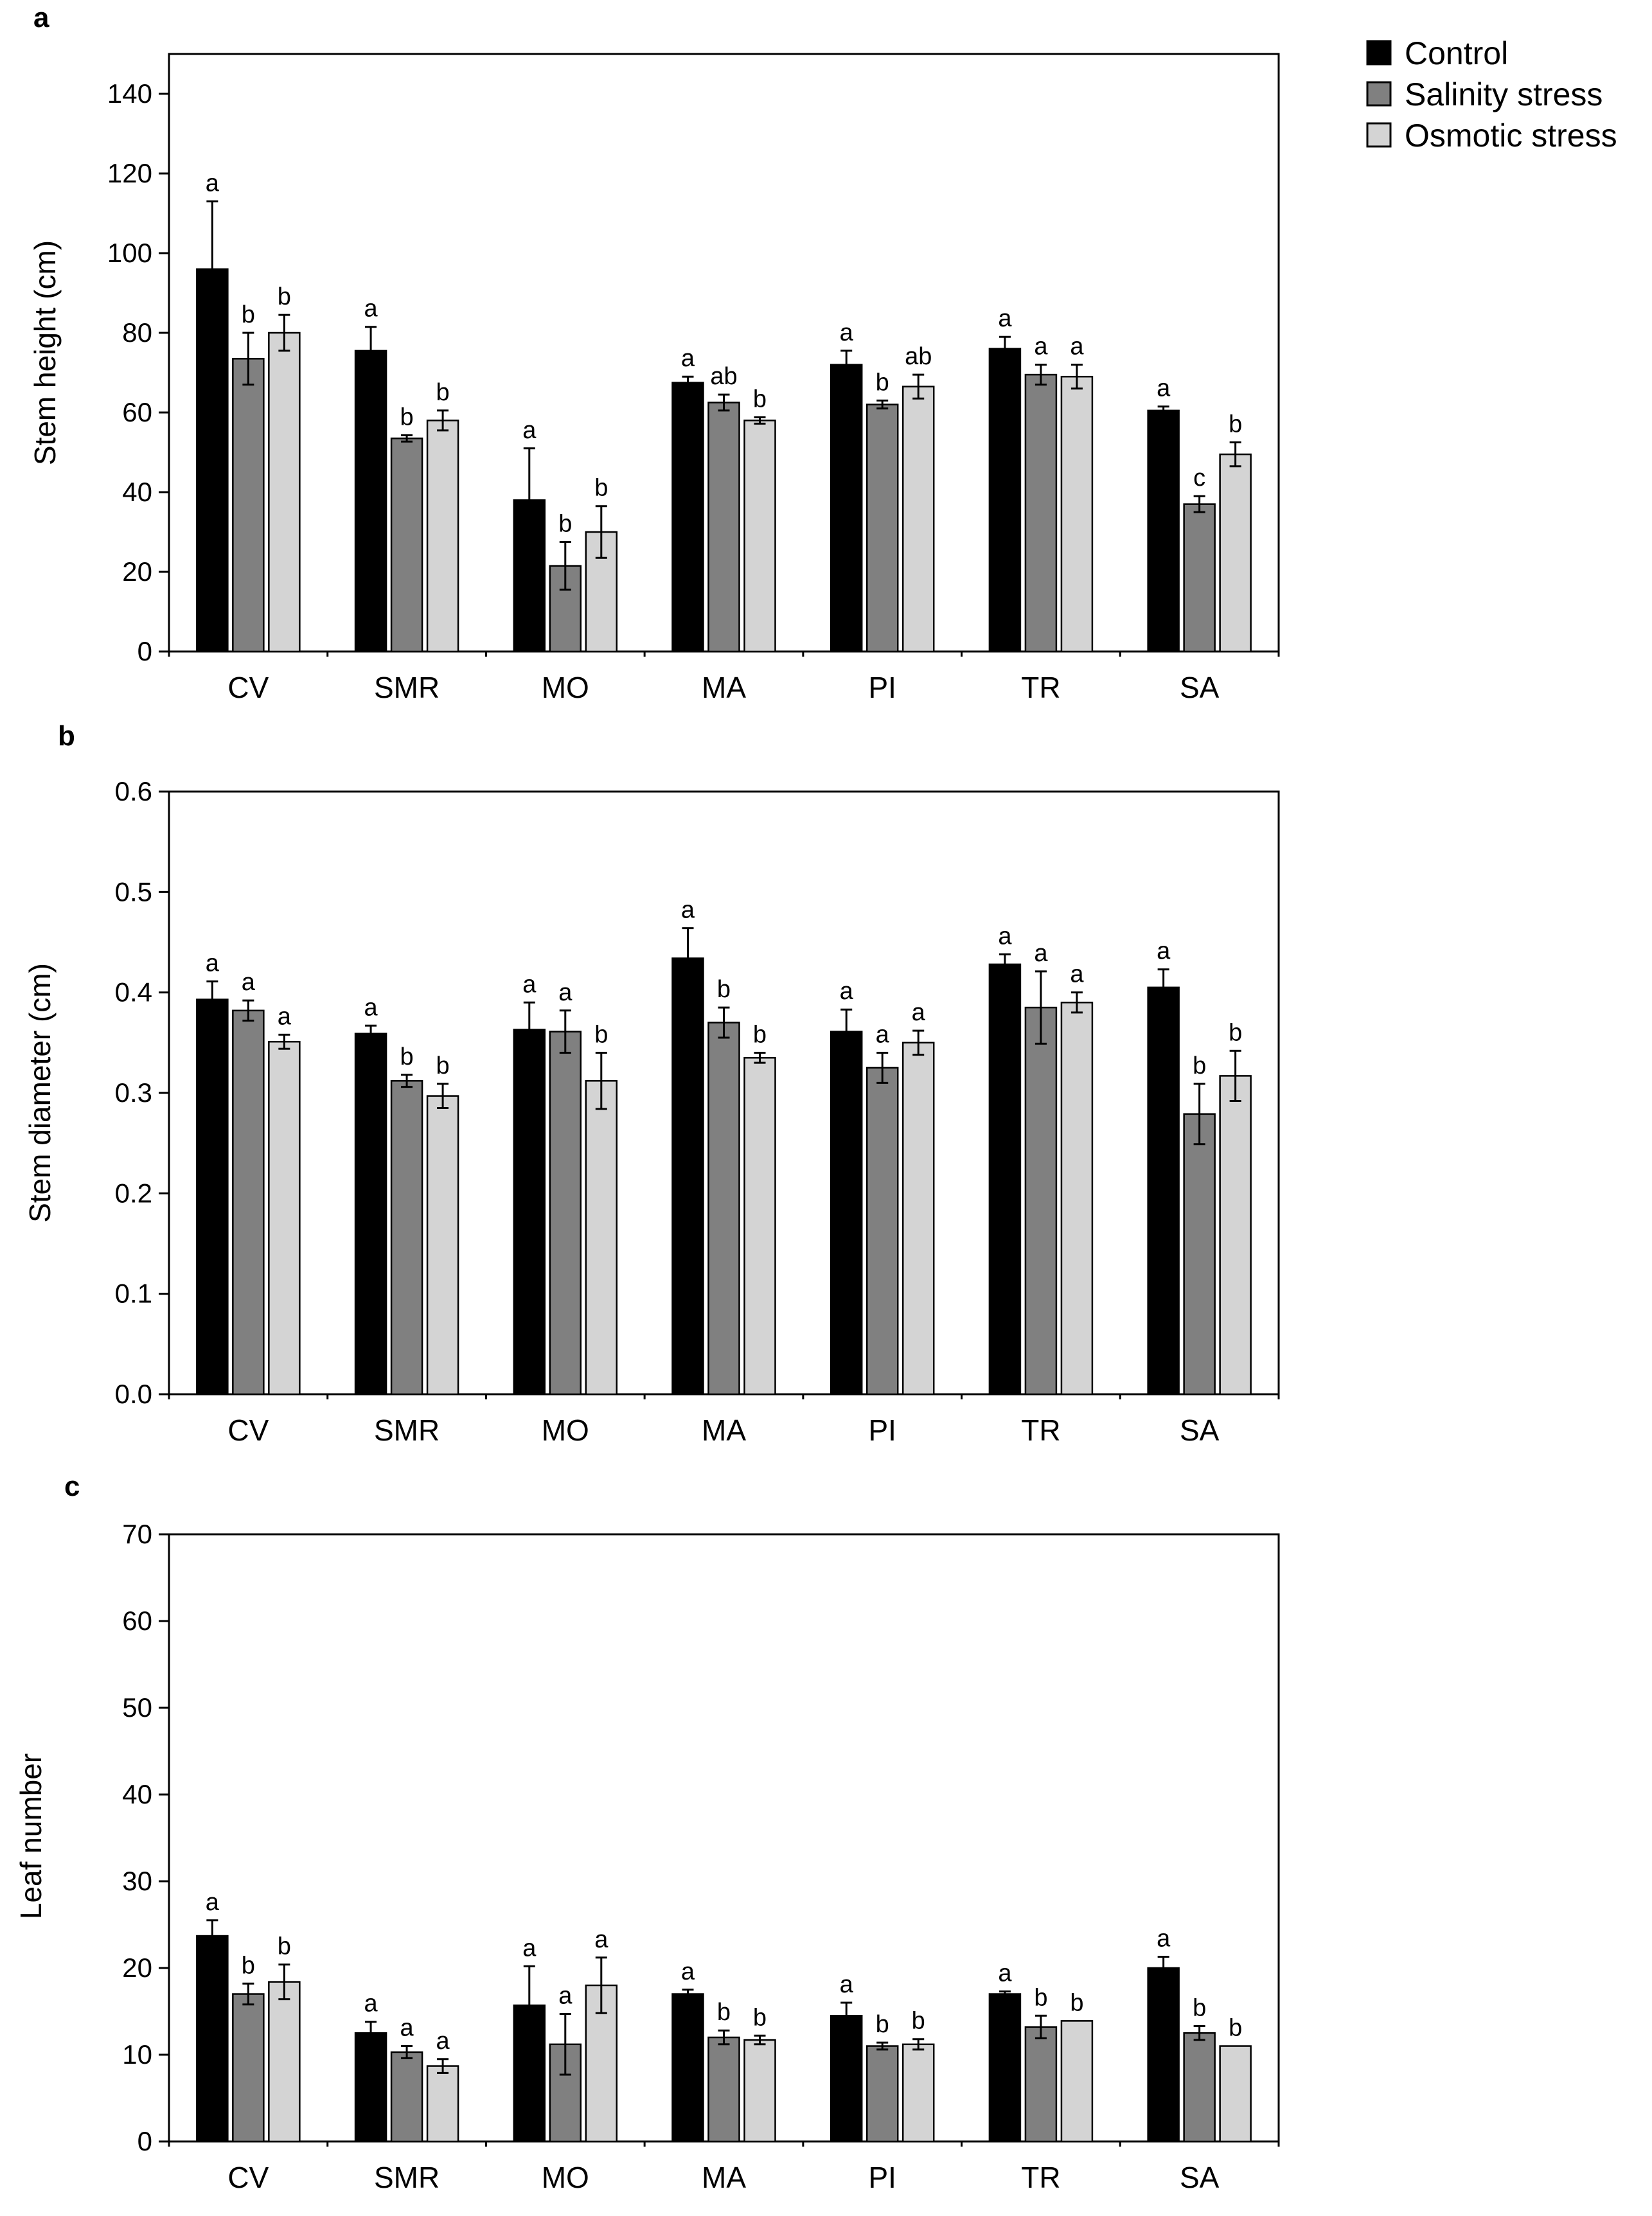  I want to click on legend-label-salinity: Salinity stress, so click(1504, 94).